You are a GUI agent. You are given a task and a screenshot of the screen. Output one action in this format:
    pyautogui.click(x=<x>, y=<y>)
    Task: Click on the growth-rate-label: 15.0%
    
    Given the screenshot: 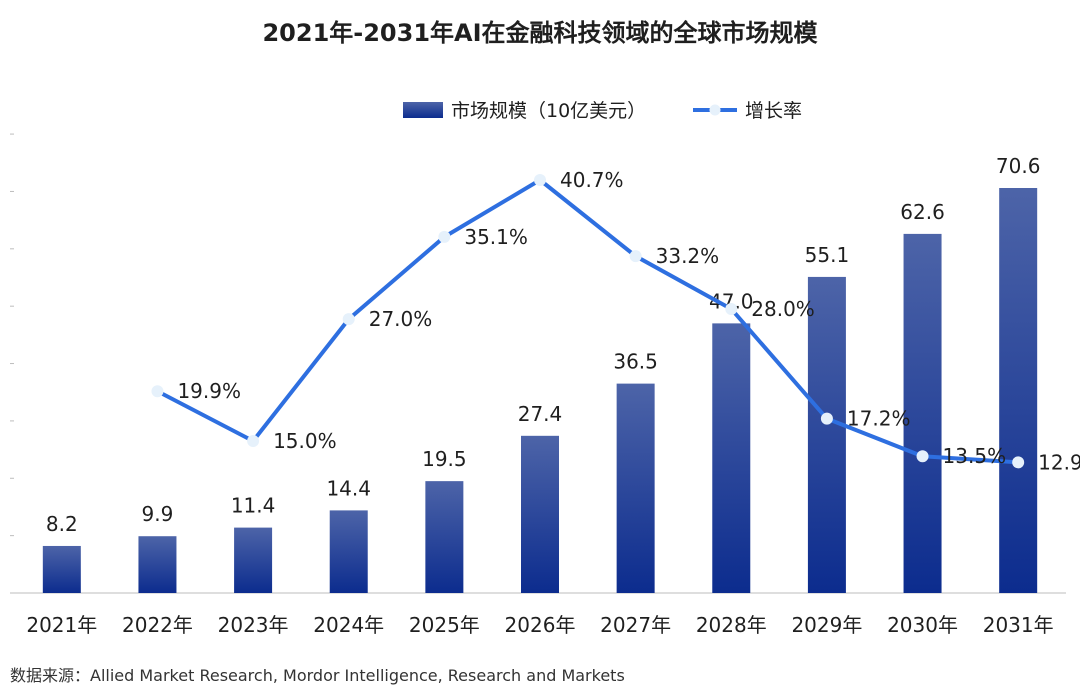 What is the action you would take?
    pyautogui.click(x=305, y=441)
    